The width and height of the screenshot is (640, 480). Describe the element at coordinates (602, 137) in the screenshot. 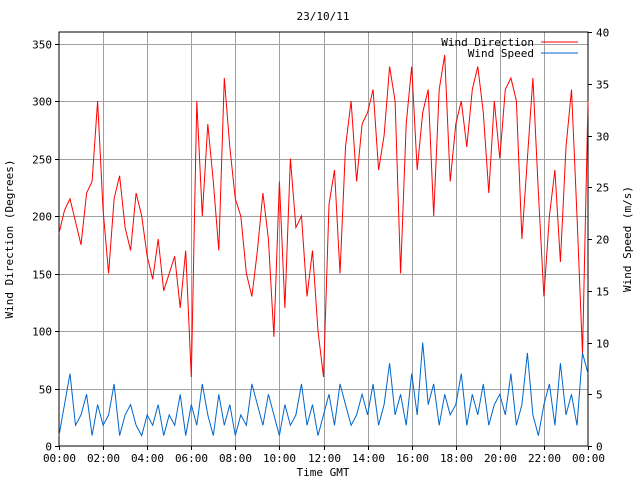

I see `y-right-tick-label: 30` at that location.